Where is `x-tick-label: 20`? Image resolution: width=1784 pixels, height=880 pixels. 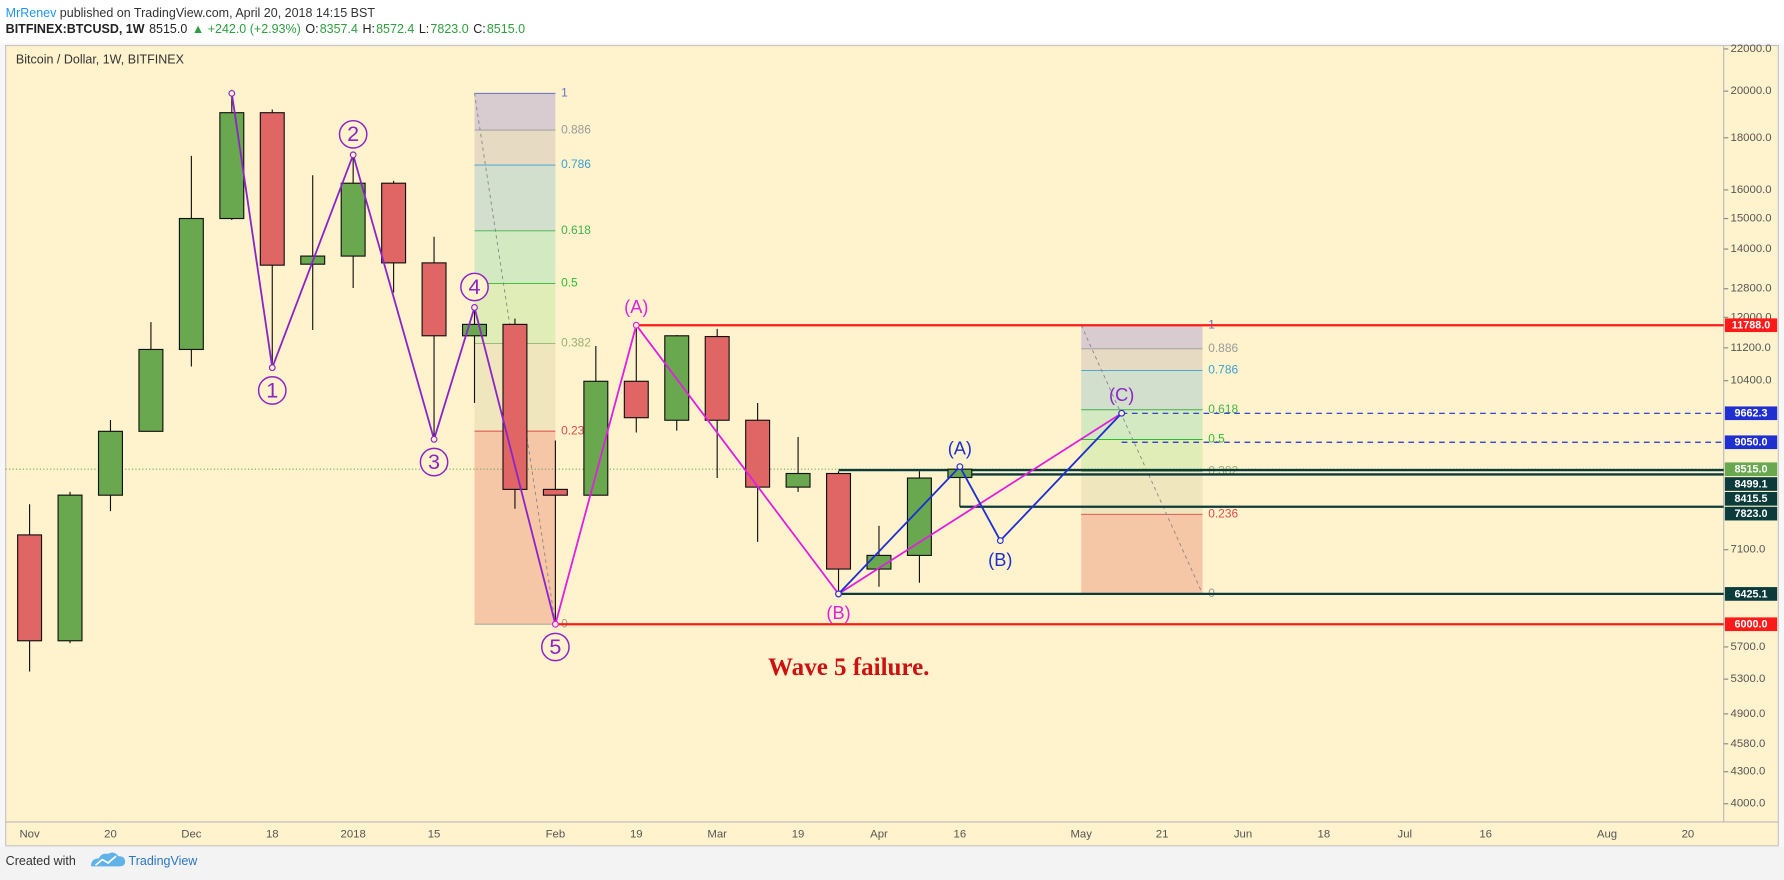
x-tick-label: 20 is located at coordinates (1688, 834).